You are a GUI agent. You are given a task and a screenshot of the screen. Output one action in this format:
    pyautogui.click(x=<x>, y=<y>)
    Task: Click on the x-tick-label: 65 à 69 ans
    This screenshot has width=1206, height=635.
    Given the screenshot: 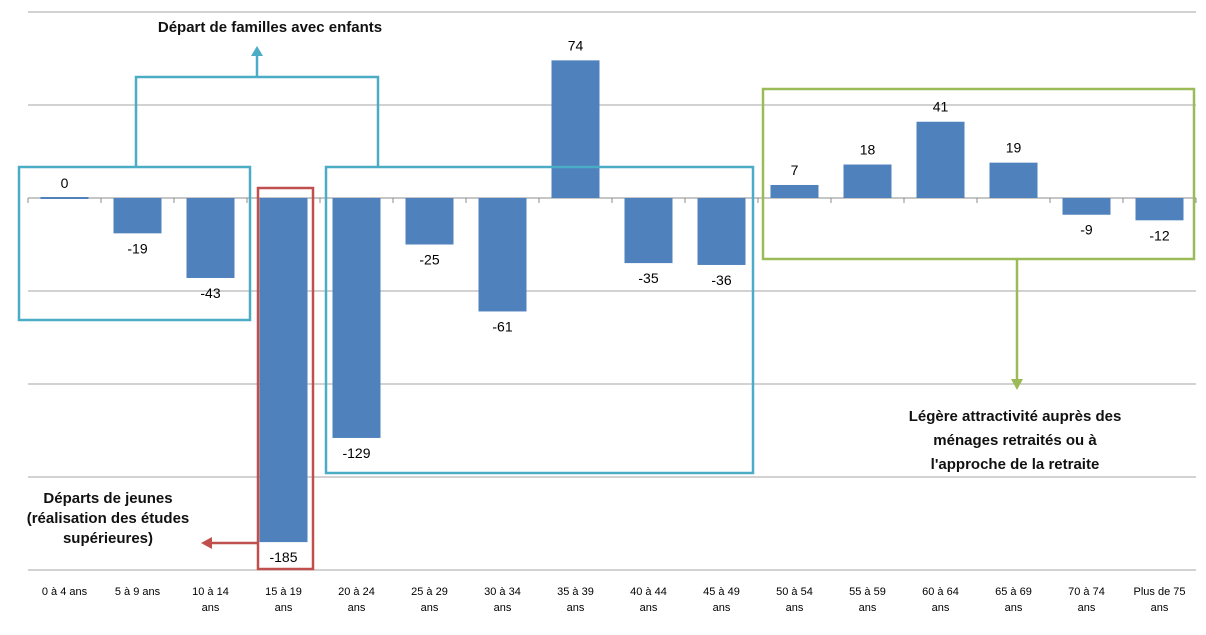 What is the action you would take?
    pyautogui.click(x=1013, y=600)
    